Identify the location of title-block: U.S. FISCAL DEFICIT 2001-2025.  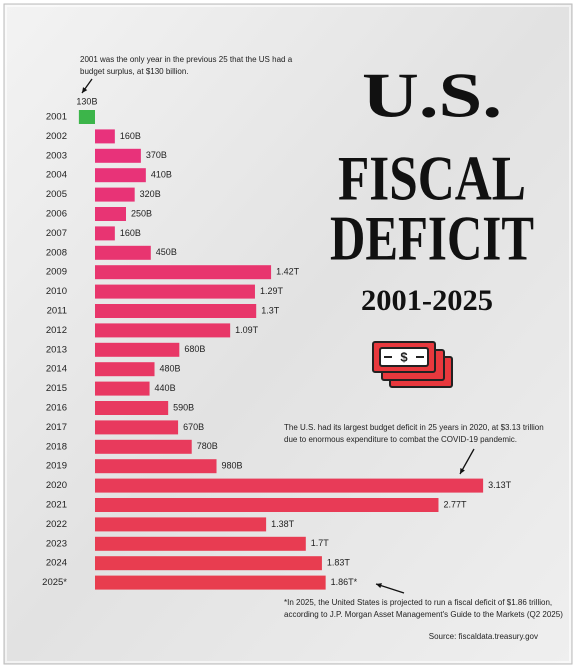
(432, 188).